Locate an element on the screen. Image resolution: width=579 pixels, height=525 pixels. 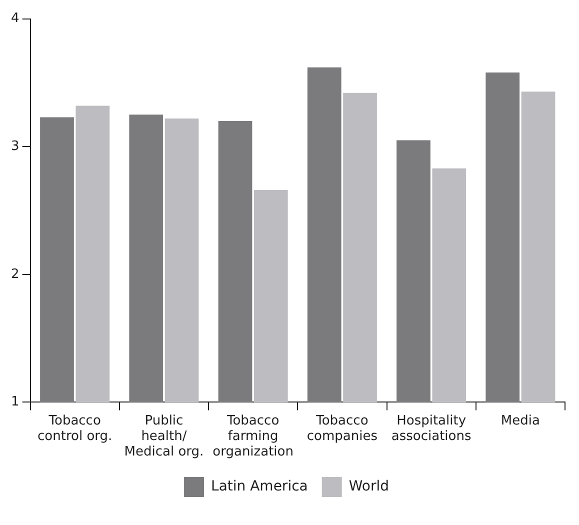
legend-label: World is located at coordinates (368, 486).